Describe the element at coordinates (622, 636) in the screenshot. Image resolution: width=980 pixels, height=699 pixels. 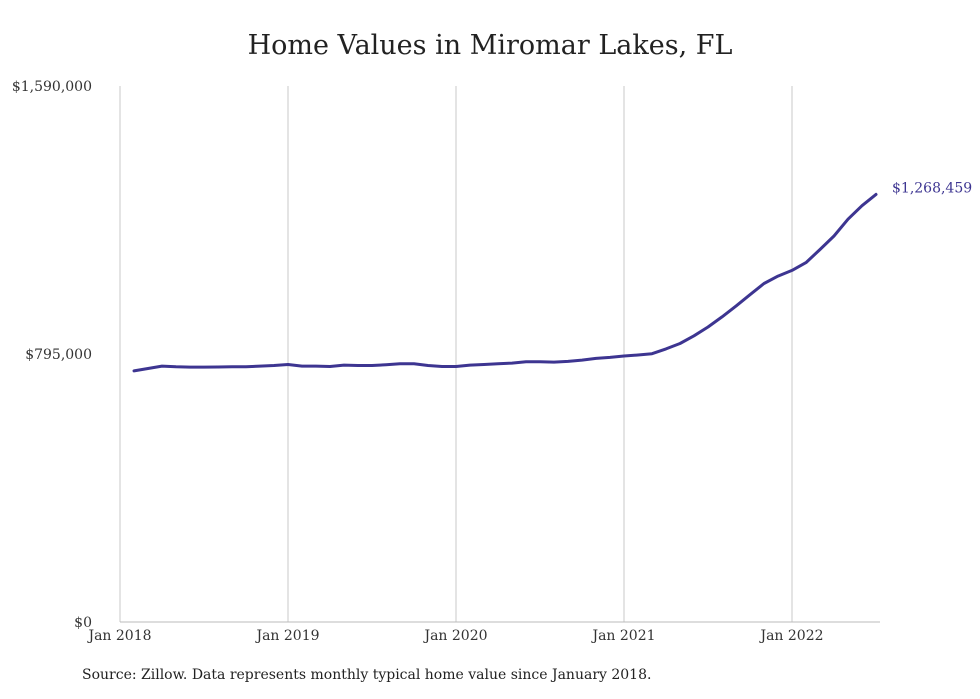
I see `x-tick-label: Jan 2021` at that location.